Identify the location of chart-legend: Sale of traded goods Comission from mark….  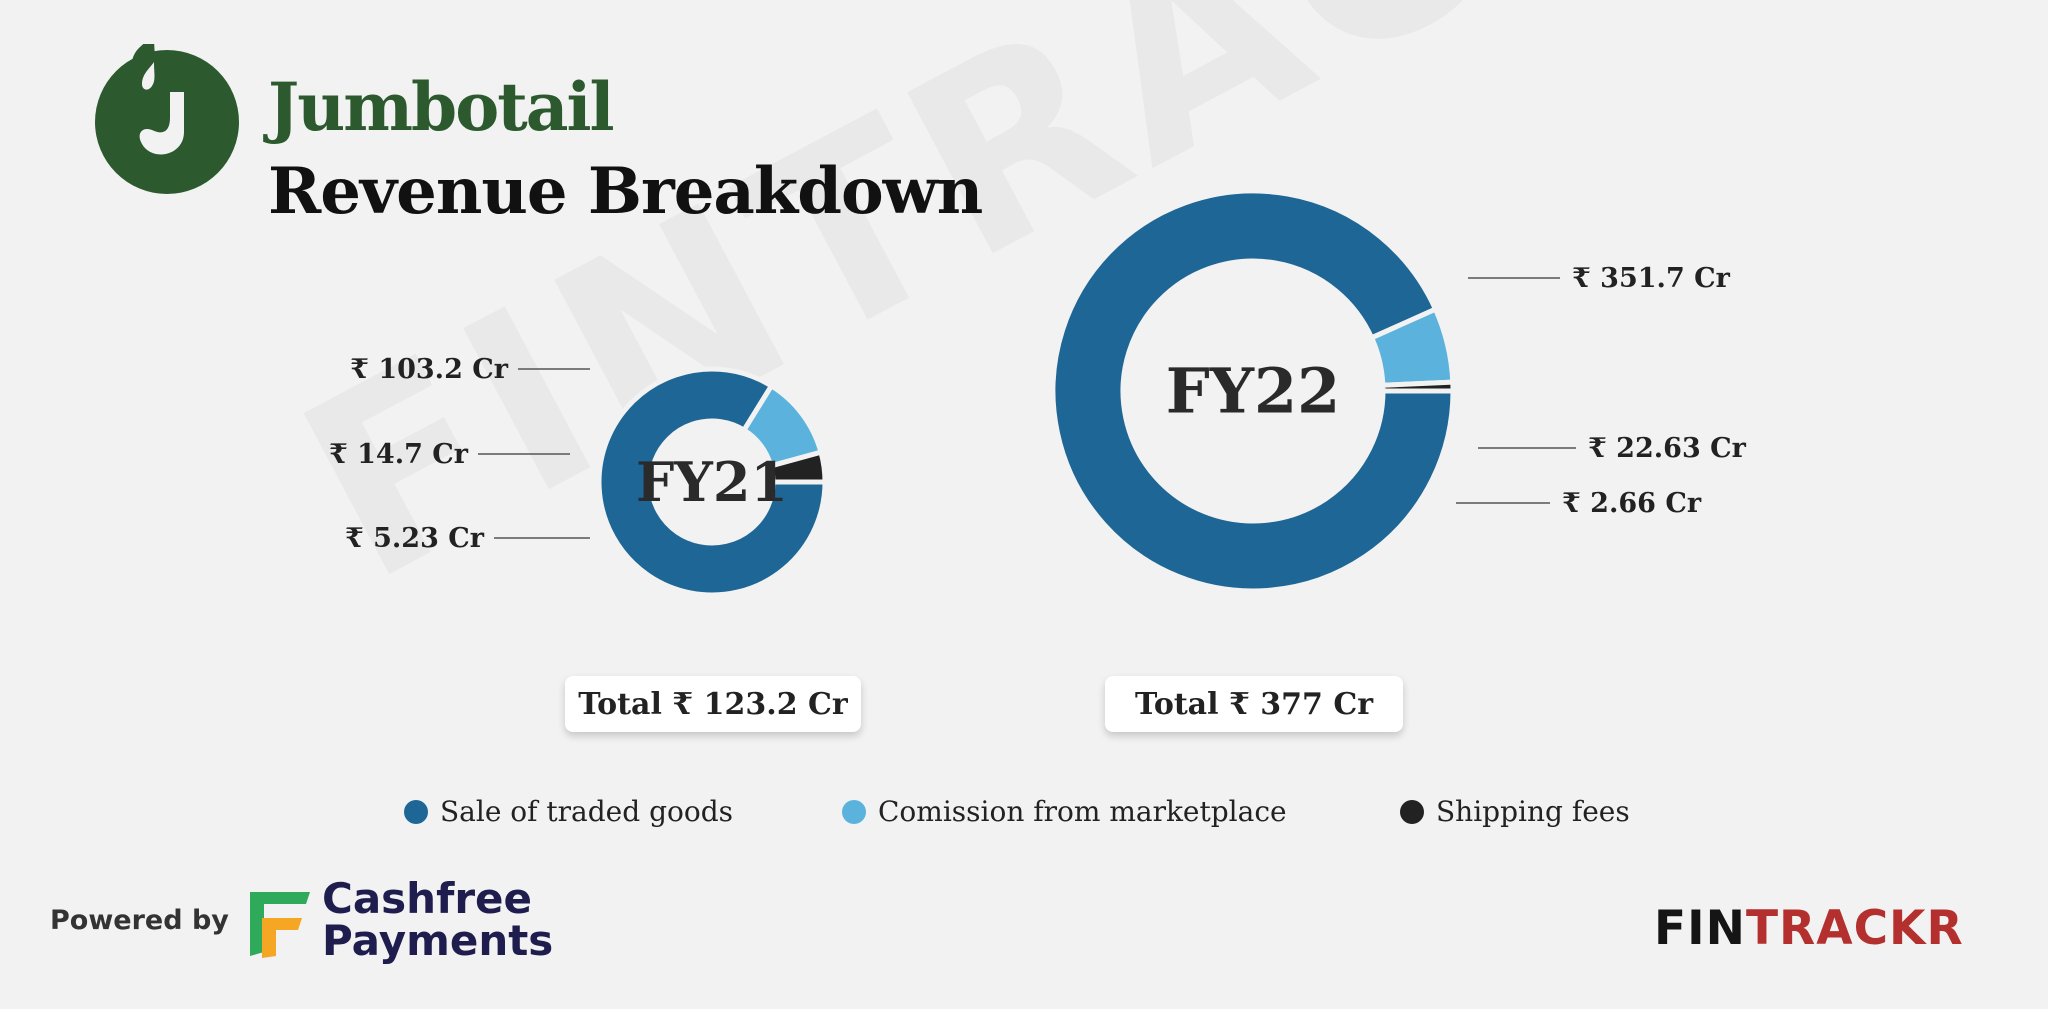
(1030, 815).